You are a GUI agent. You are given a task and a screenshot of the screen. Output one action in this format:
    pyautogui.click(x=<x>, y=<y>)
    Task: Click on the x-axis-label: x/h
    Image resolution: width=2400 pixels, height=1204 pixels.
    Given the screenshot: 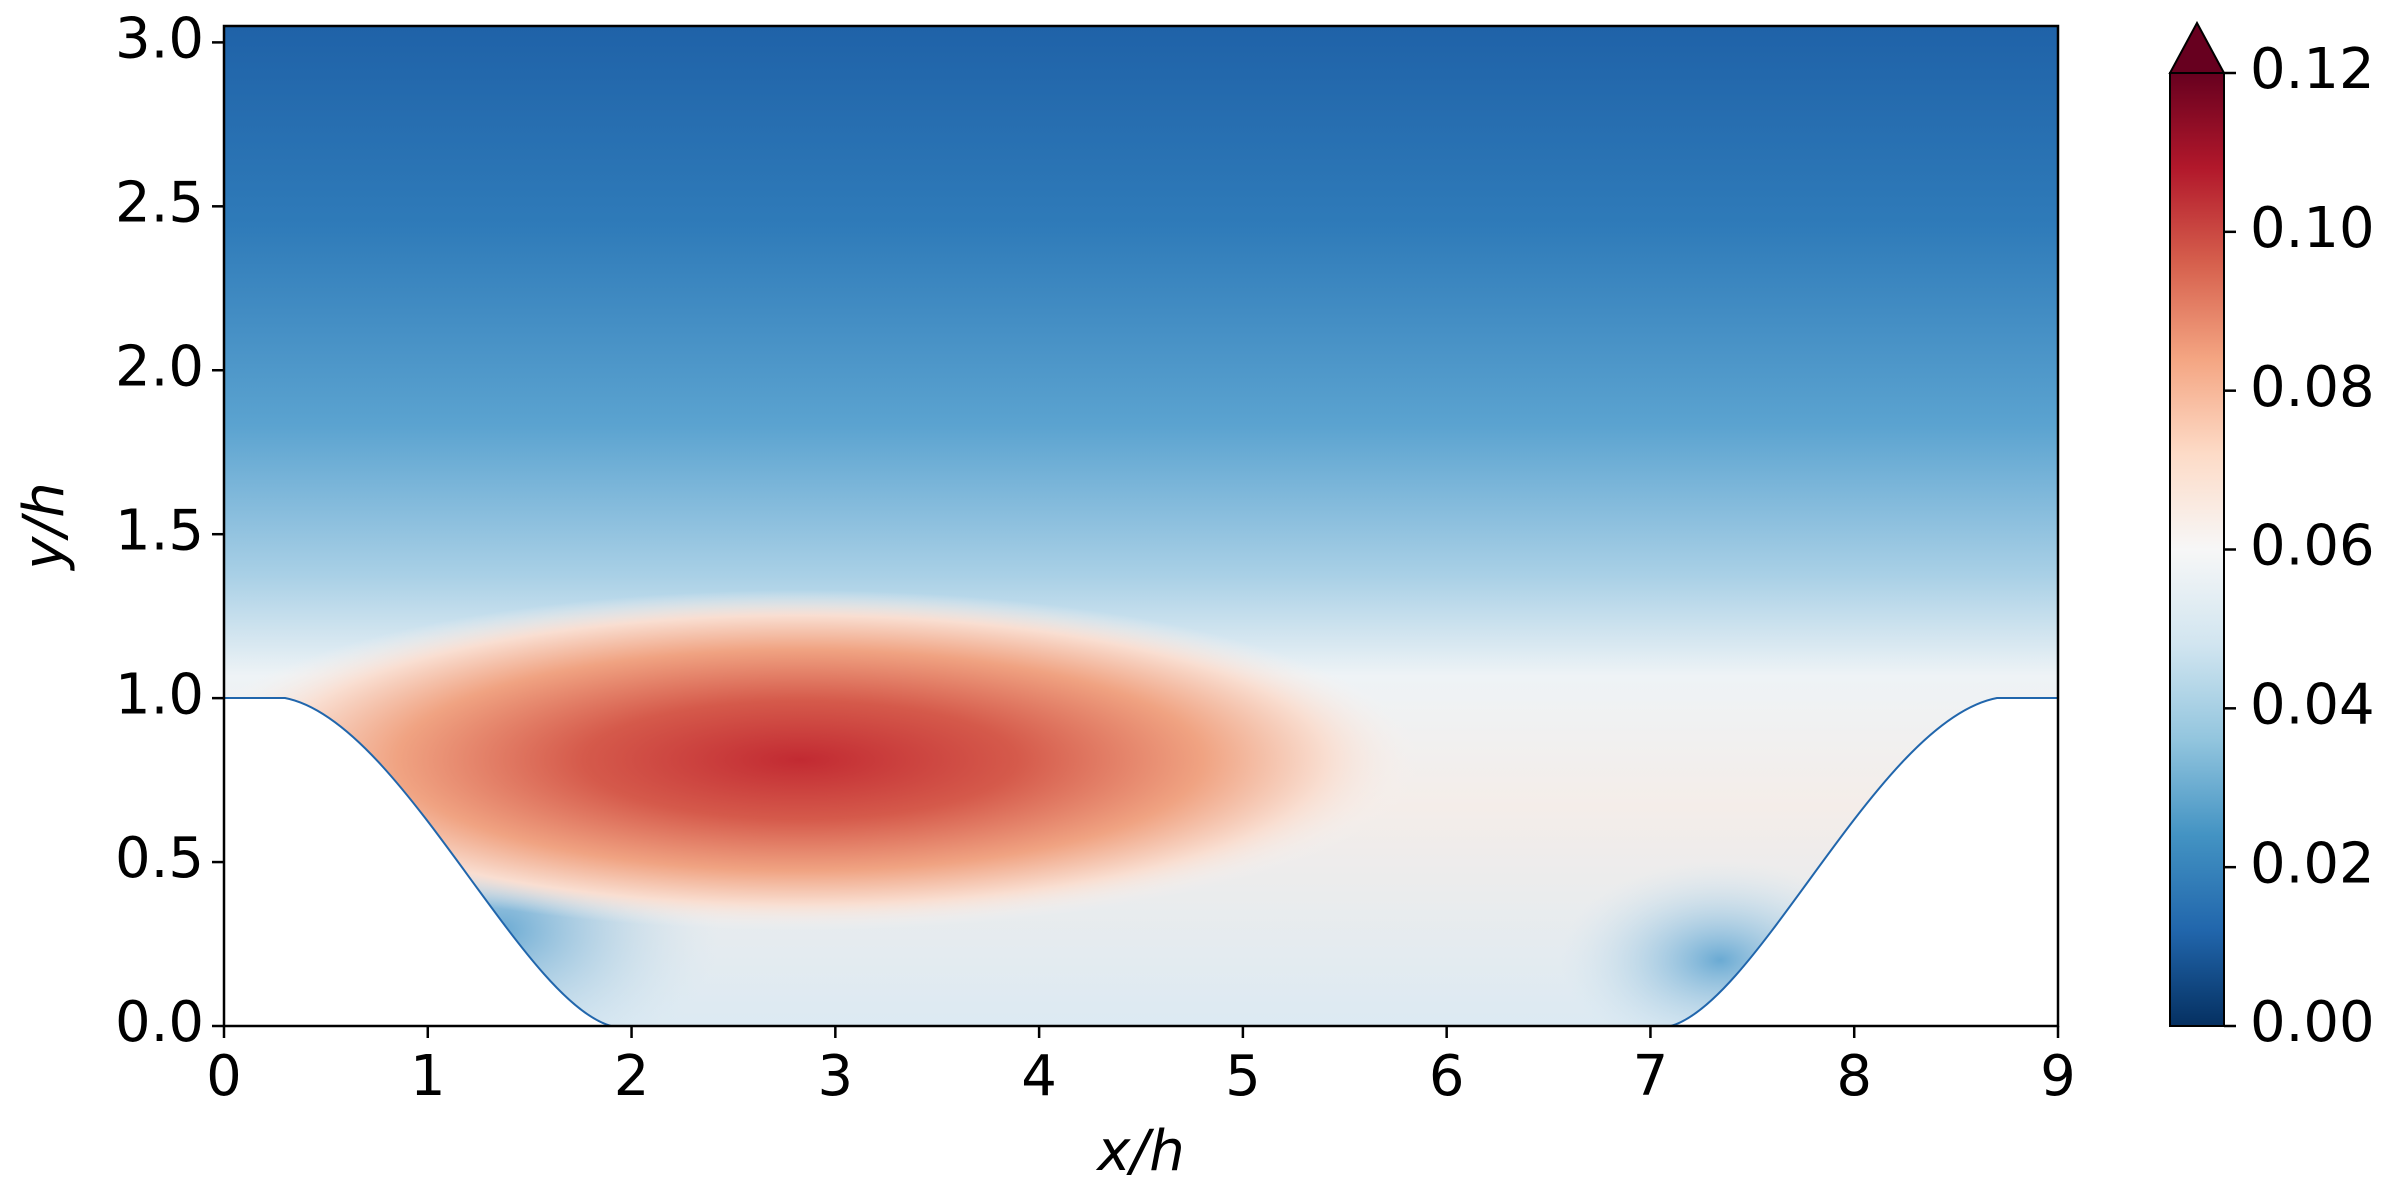 What is the action you would take?
    pyautogui.click(x=1140, y=1151)
    